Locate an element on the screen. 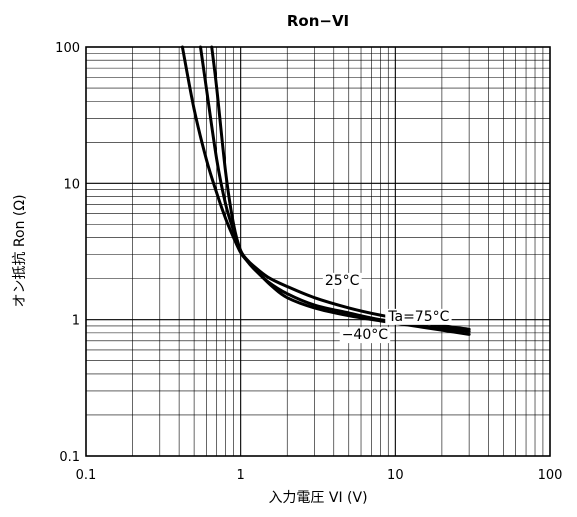 Image resolution: width=577 pixels, height=517 pixels. annotations: 25°C Ta=75°C −40°C is located at coordinates (387, 308).